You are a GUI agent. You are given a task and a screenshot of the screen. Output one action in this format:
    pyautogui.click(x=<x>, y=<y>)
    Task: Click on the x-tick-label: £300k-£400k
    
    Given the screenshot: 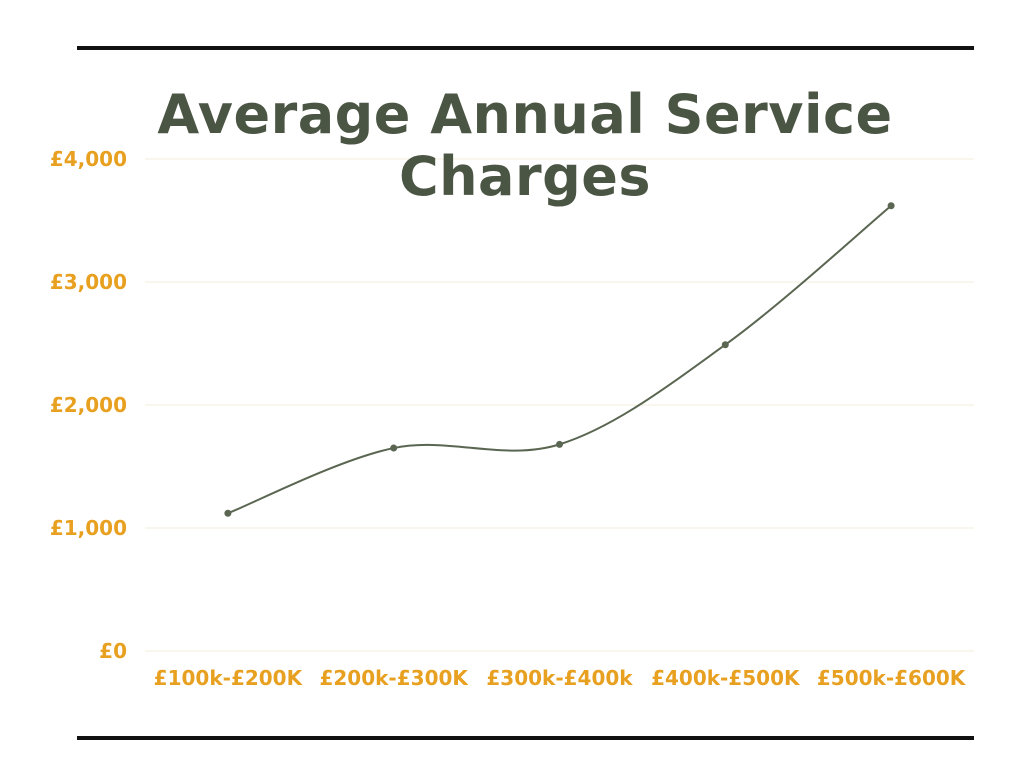 What is the action you would take?
    pyautogui.click(x=559, y=678)
    